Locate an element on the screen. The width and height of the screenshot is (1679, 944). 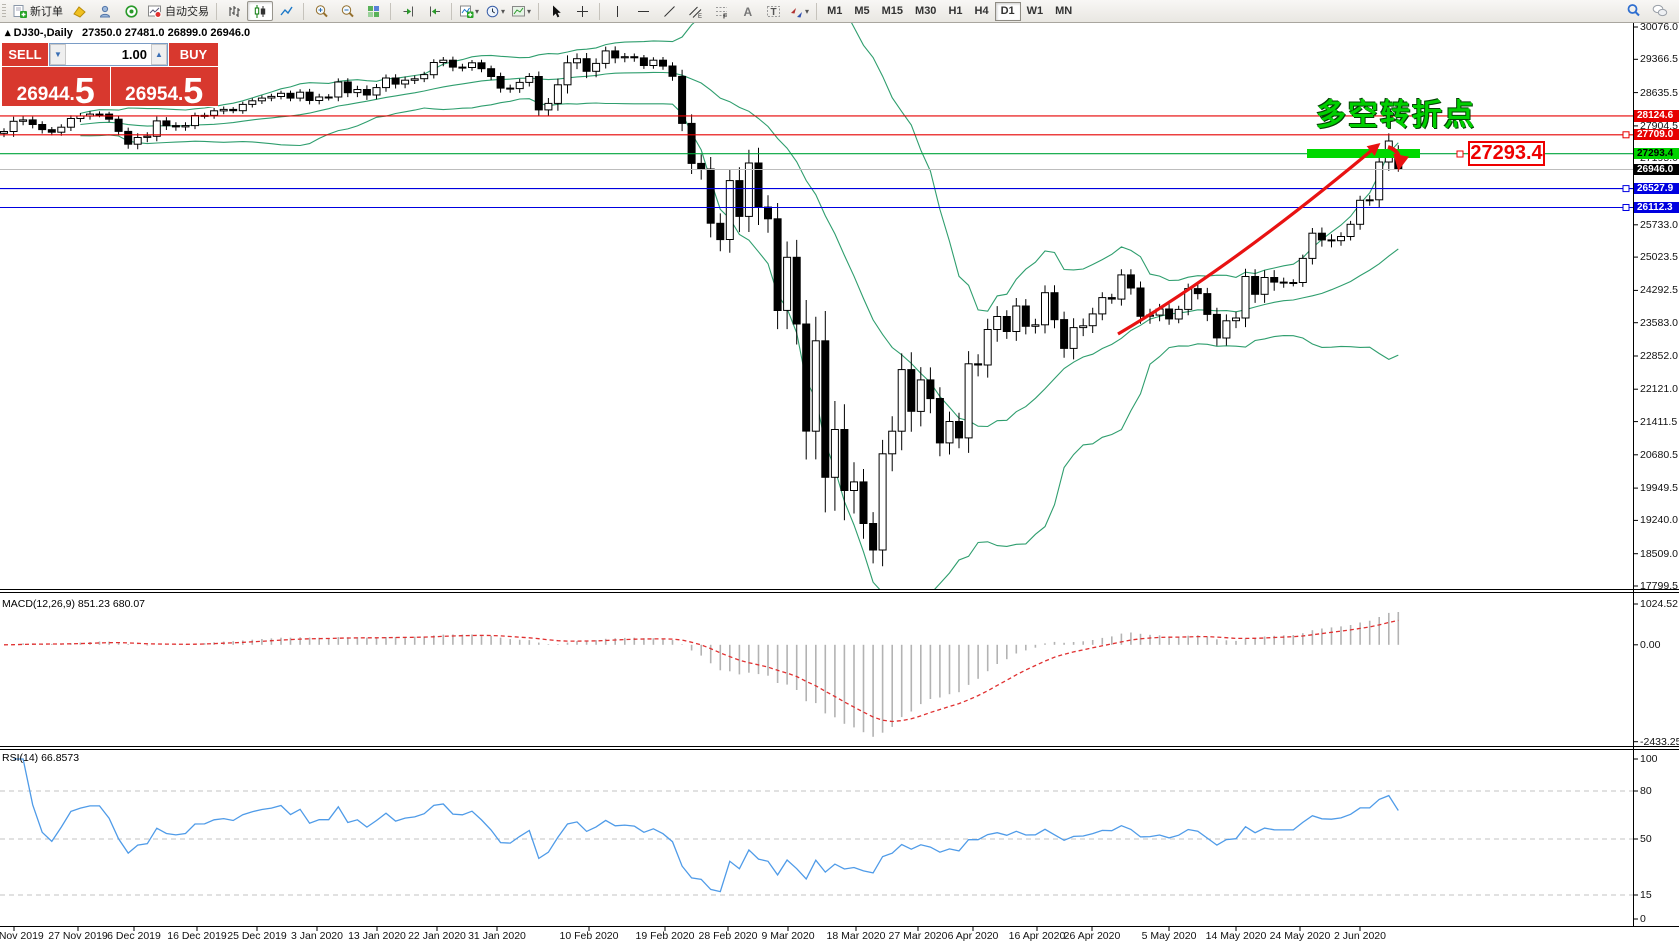
timeframe-button-w1: W1 is located at coordinates (1035, 11).